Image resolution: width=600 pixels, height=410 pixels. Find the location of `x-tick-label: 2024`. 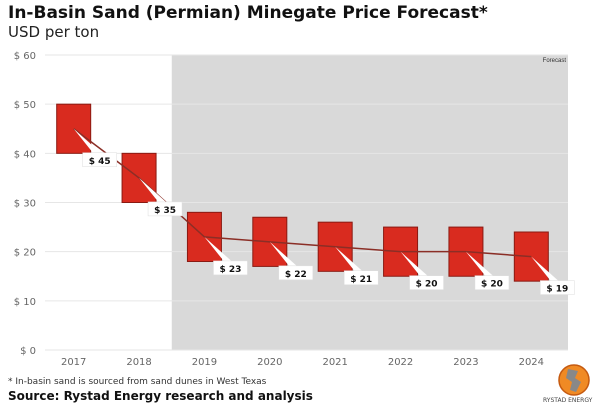

x-tick-label: 2024 is located at coordinates (531, 362).